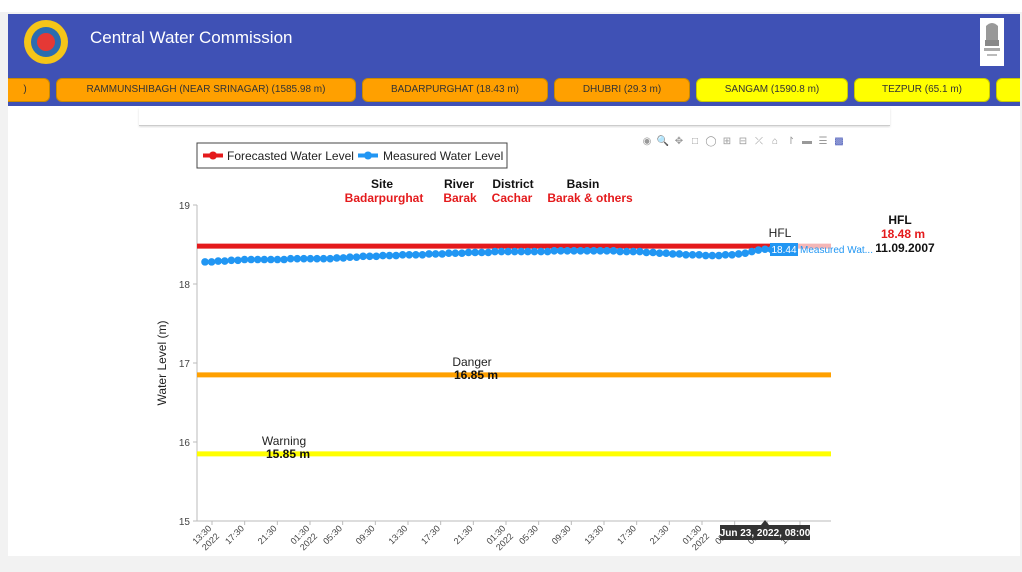  What do you see at coordinates (711, 141) in the screenshot?
I see `lasso-icon: ◯` at bounding box center [711, 141].